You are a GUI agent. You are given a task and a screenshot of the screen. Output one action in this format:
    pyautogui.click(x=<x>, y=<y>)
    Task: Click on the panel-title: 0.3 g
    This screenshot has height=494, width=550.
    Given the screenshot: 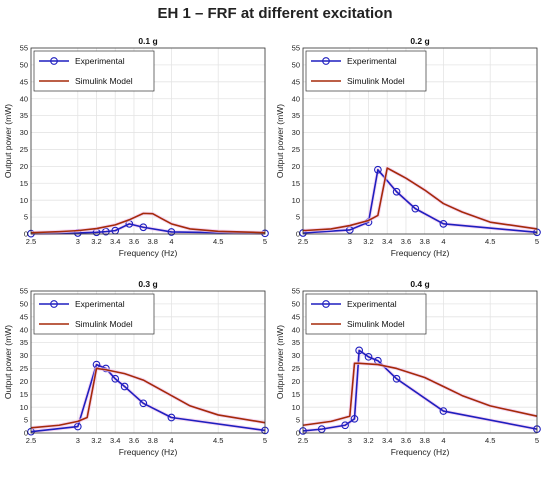 What is the action you would take?
    pyautogui.click(x=147, y=284)
    